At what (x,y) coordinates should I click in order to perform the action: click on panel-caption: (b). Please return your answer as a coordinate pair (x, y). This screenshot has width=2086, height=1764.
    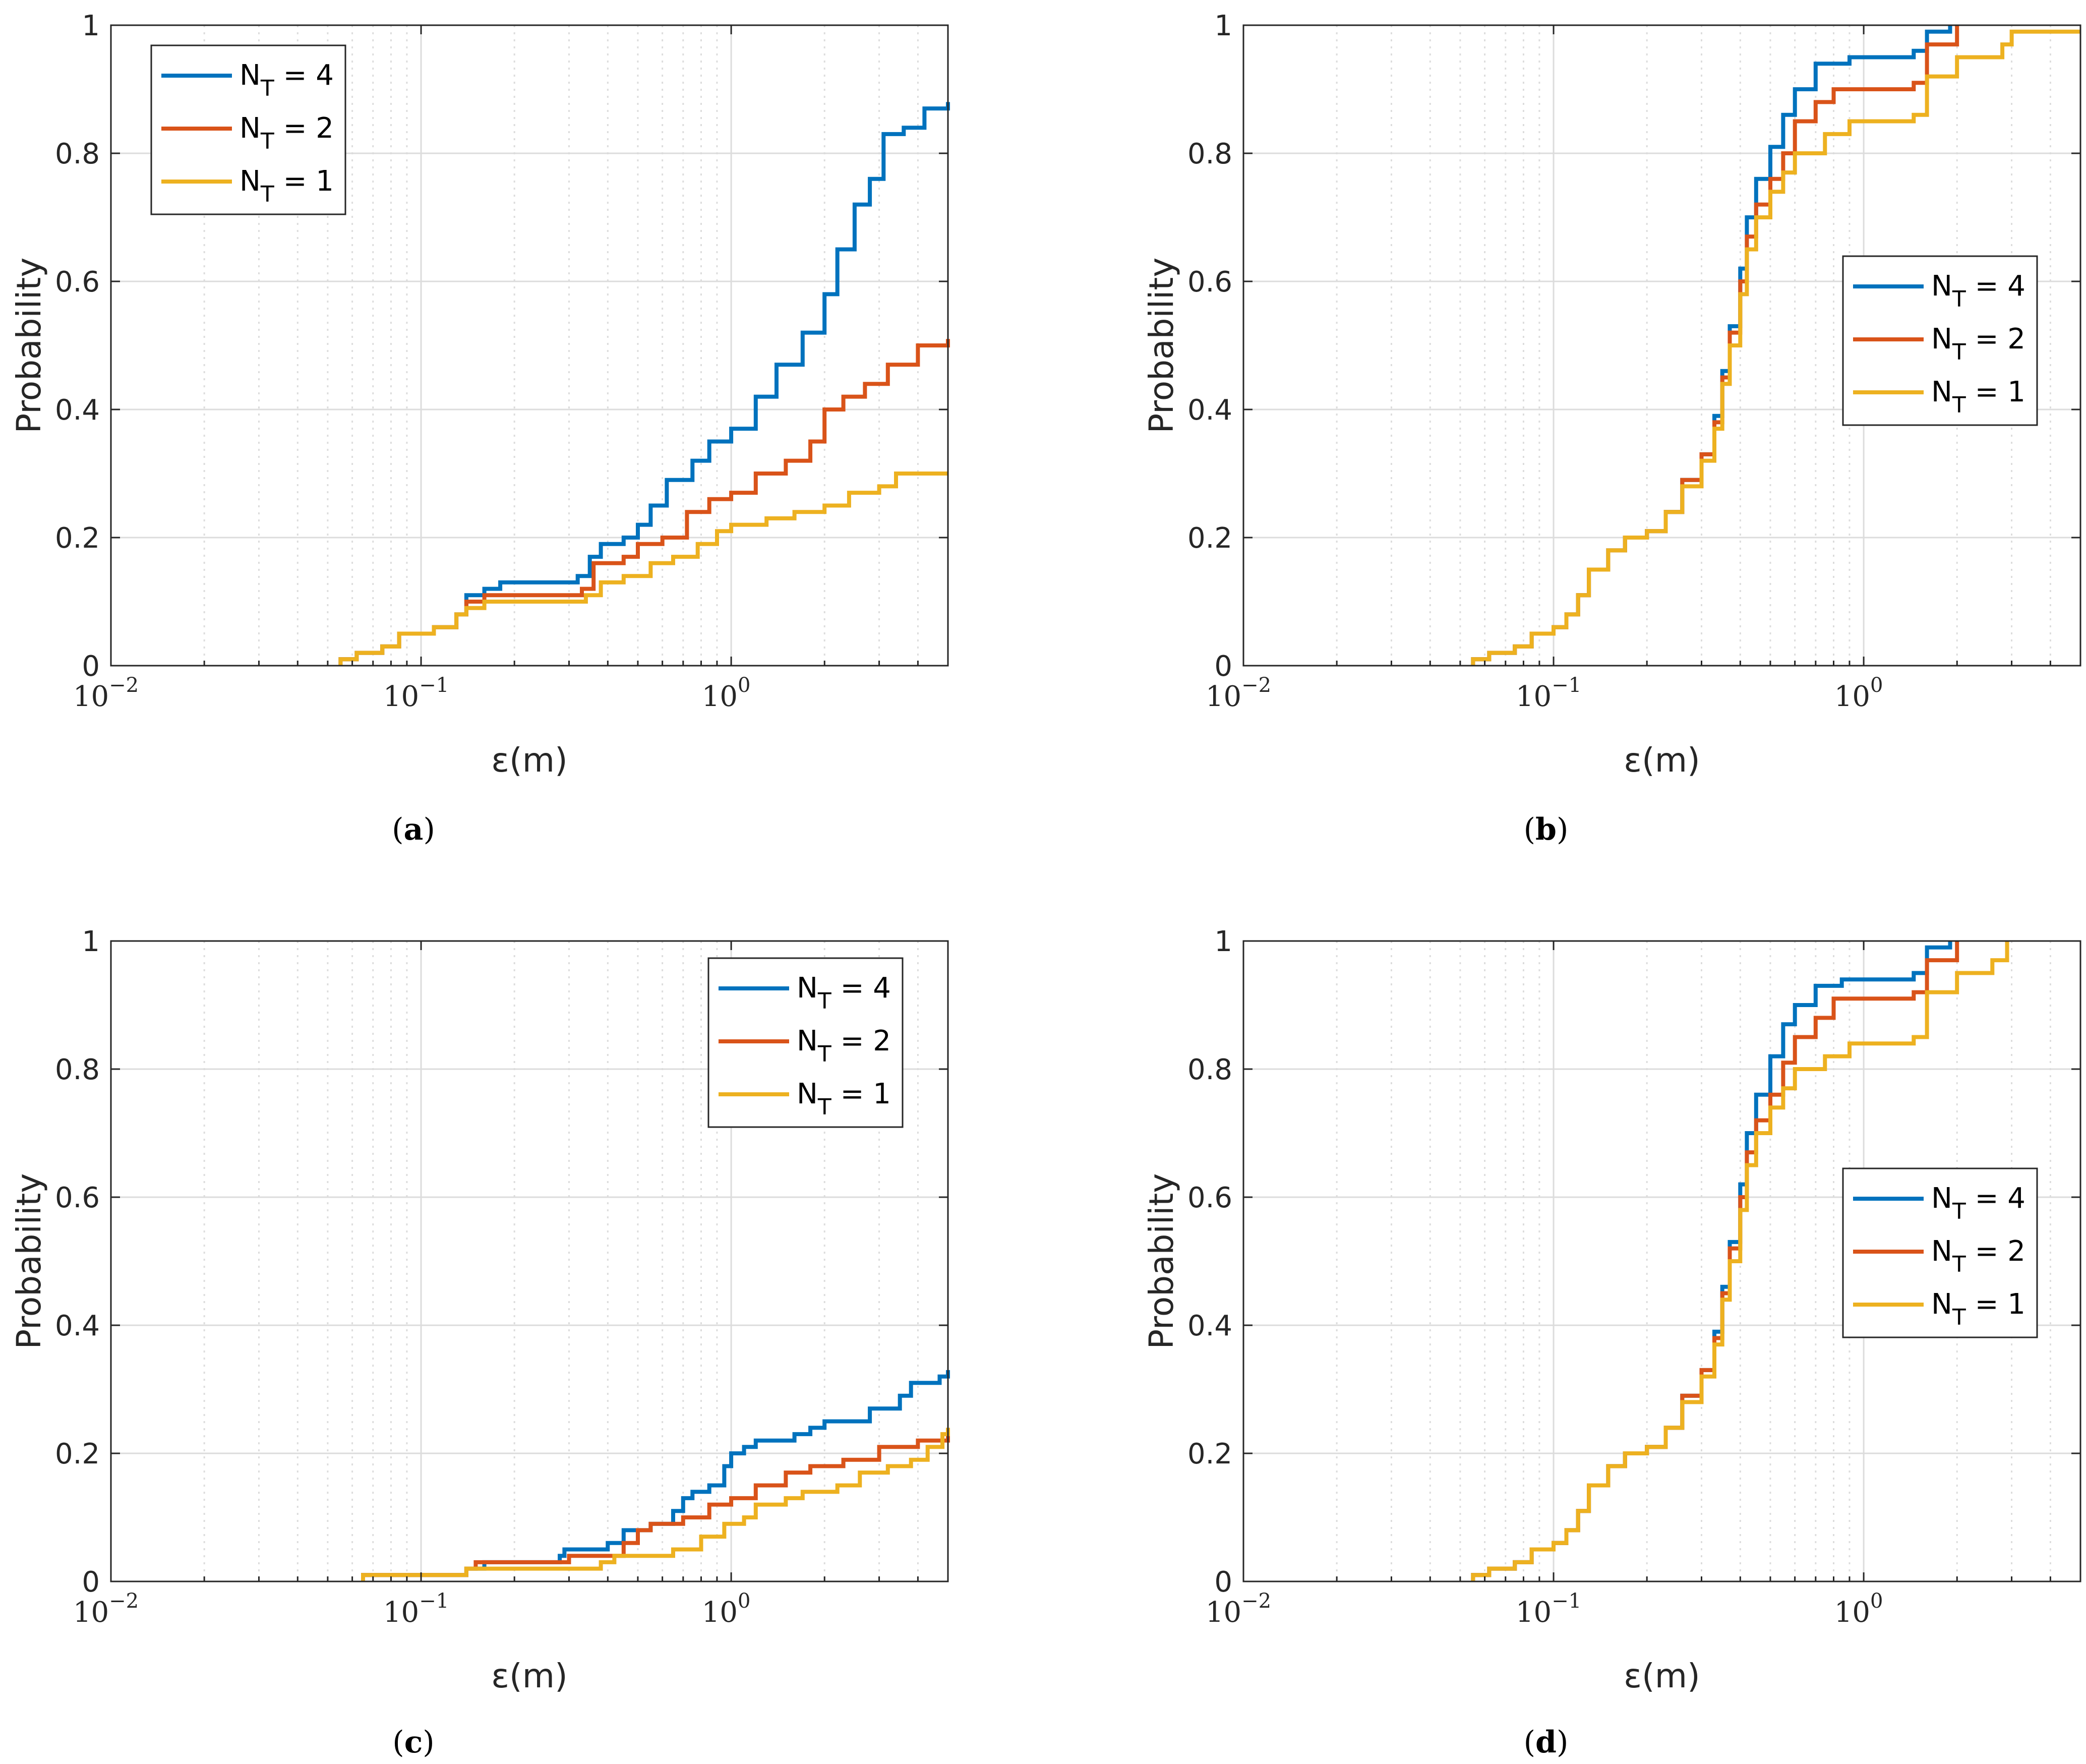
    Looking at the image, I should click on (1546, 829).